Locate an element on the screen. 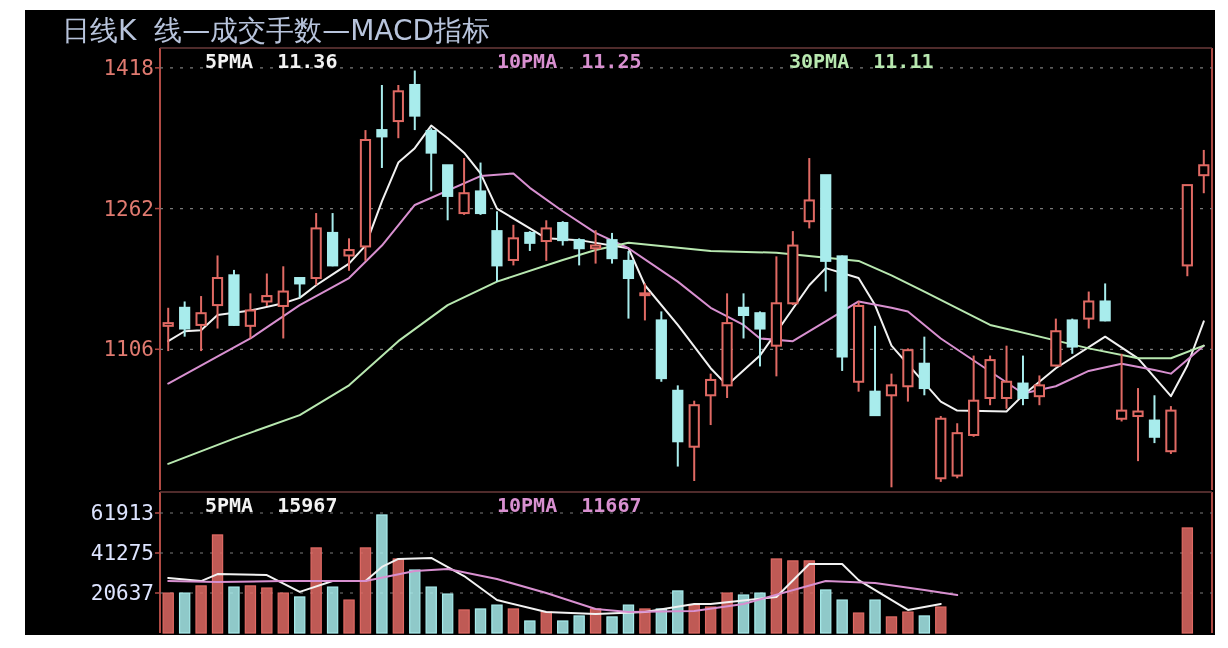  y-tick-label: 1418 is located at coordinates (128, 67).